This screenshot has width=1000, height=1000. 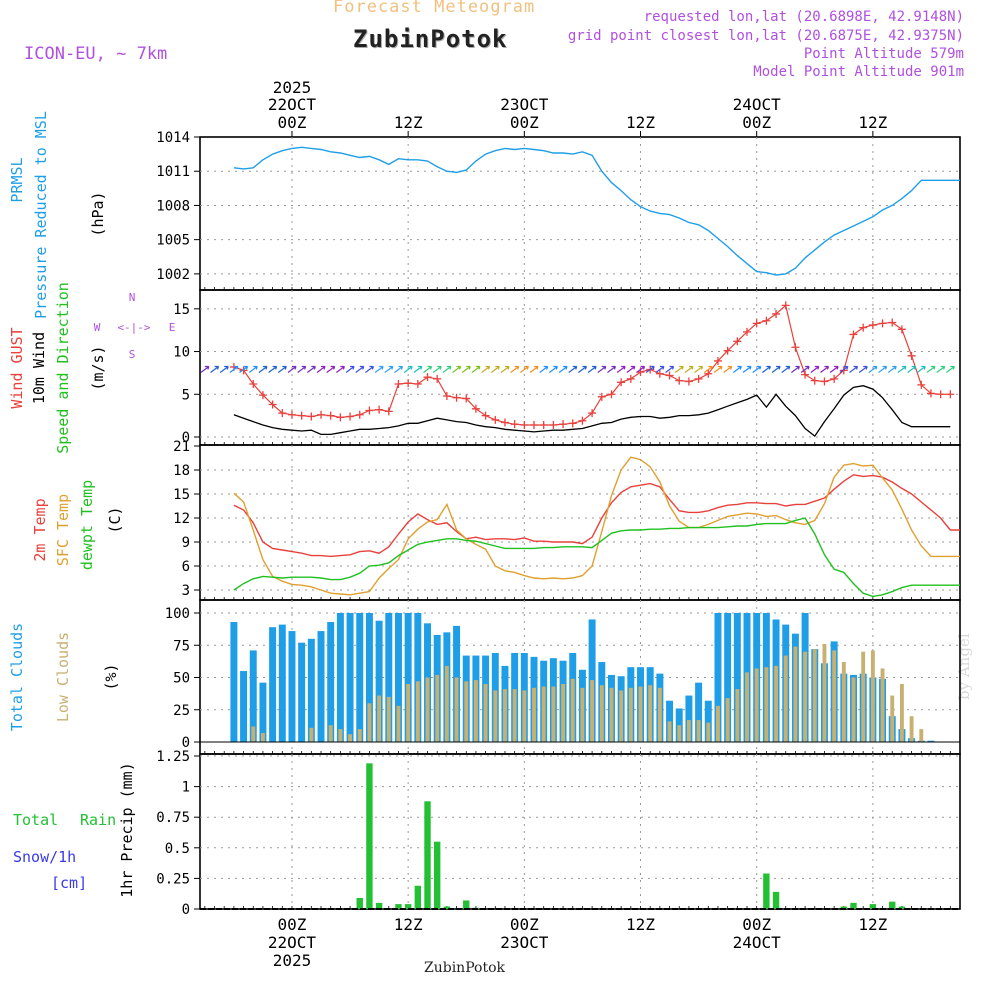 What do you see at coordinates (63, 677) in the screenshot?
I see `low-clouds-label: Low Clouds` at bounding box center [63, 677].